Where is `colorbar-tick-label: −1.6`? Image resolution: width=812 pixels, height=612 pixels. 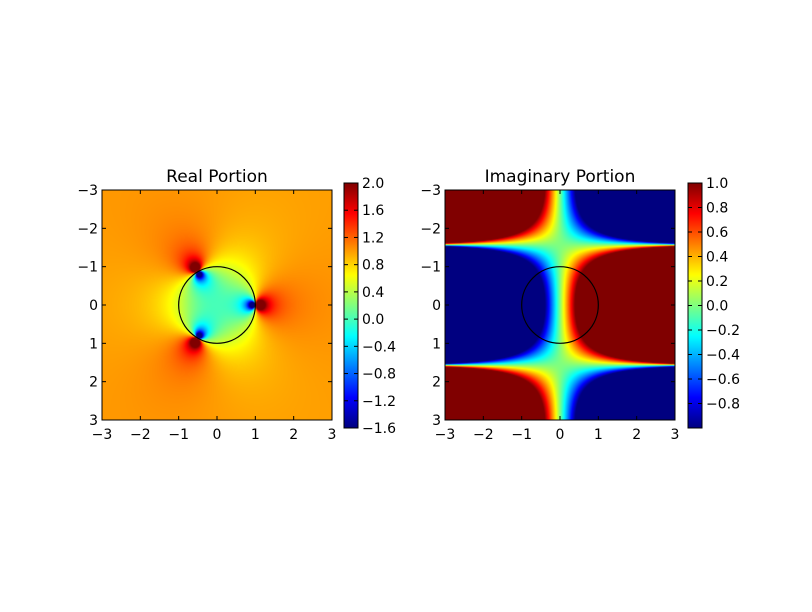
colorbar-tick-label: −1.6 is located at coordinates (379, 429).